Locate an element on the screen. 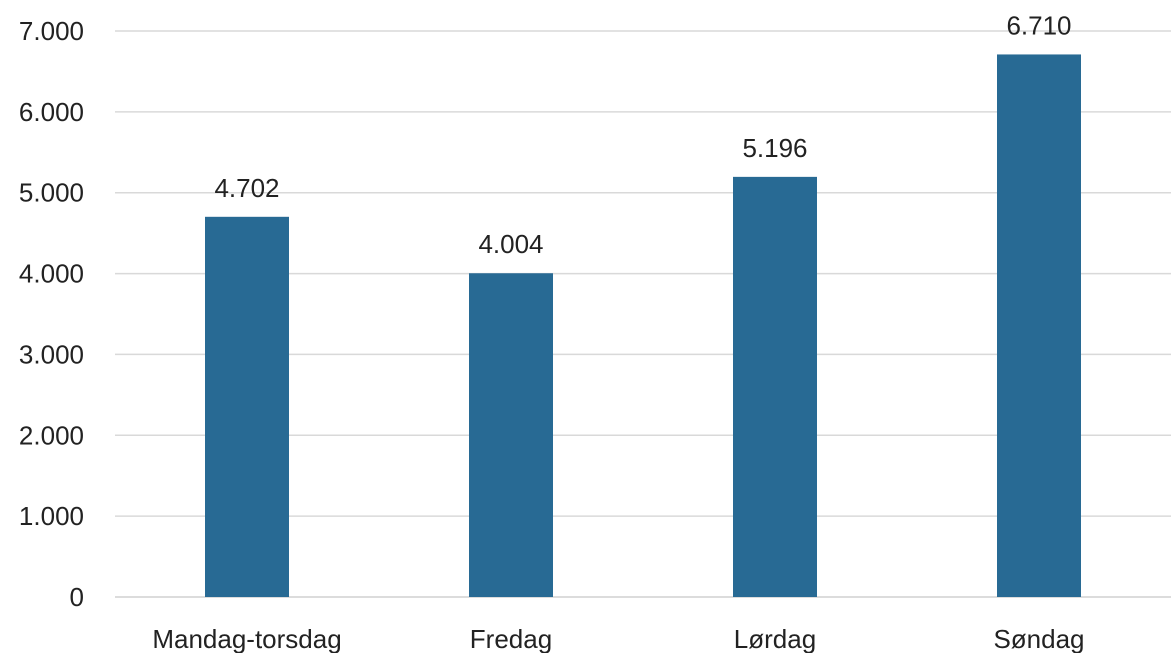 The width and height of the screenshot is (1171, 658). y-tick-label-0: 0 is located at coordinates (77, 597).